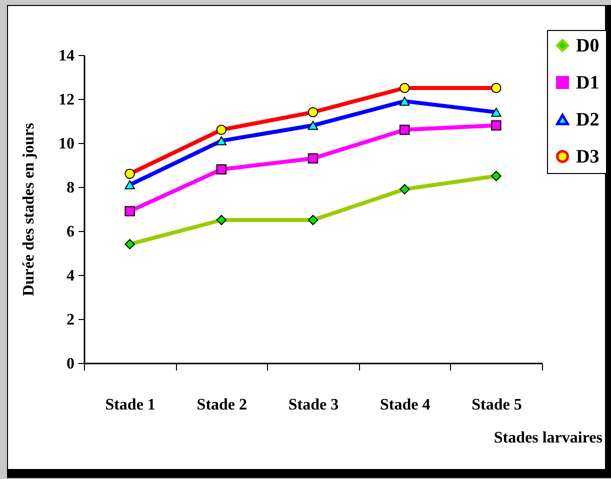 The image size is (611, 479). What do you see at coordinates (29, 209) in the screenshot?
I see `y-axis-title: Durée des stades en jours` at bounding box center [29, 209].